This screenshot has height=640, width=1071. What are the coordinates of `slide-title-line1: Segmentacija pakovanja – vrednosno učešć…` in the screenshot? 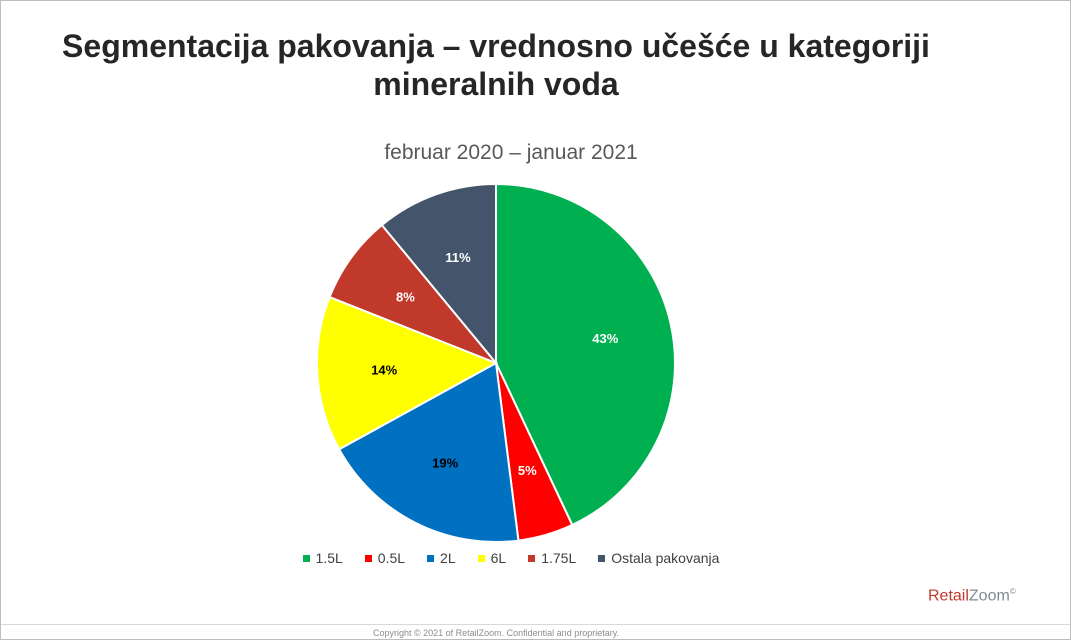 It's located at (496, 46).